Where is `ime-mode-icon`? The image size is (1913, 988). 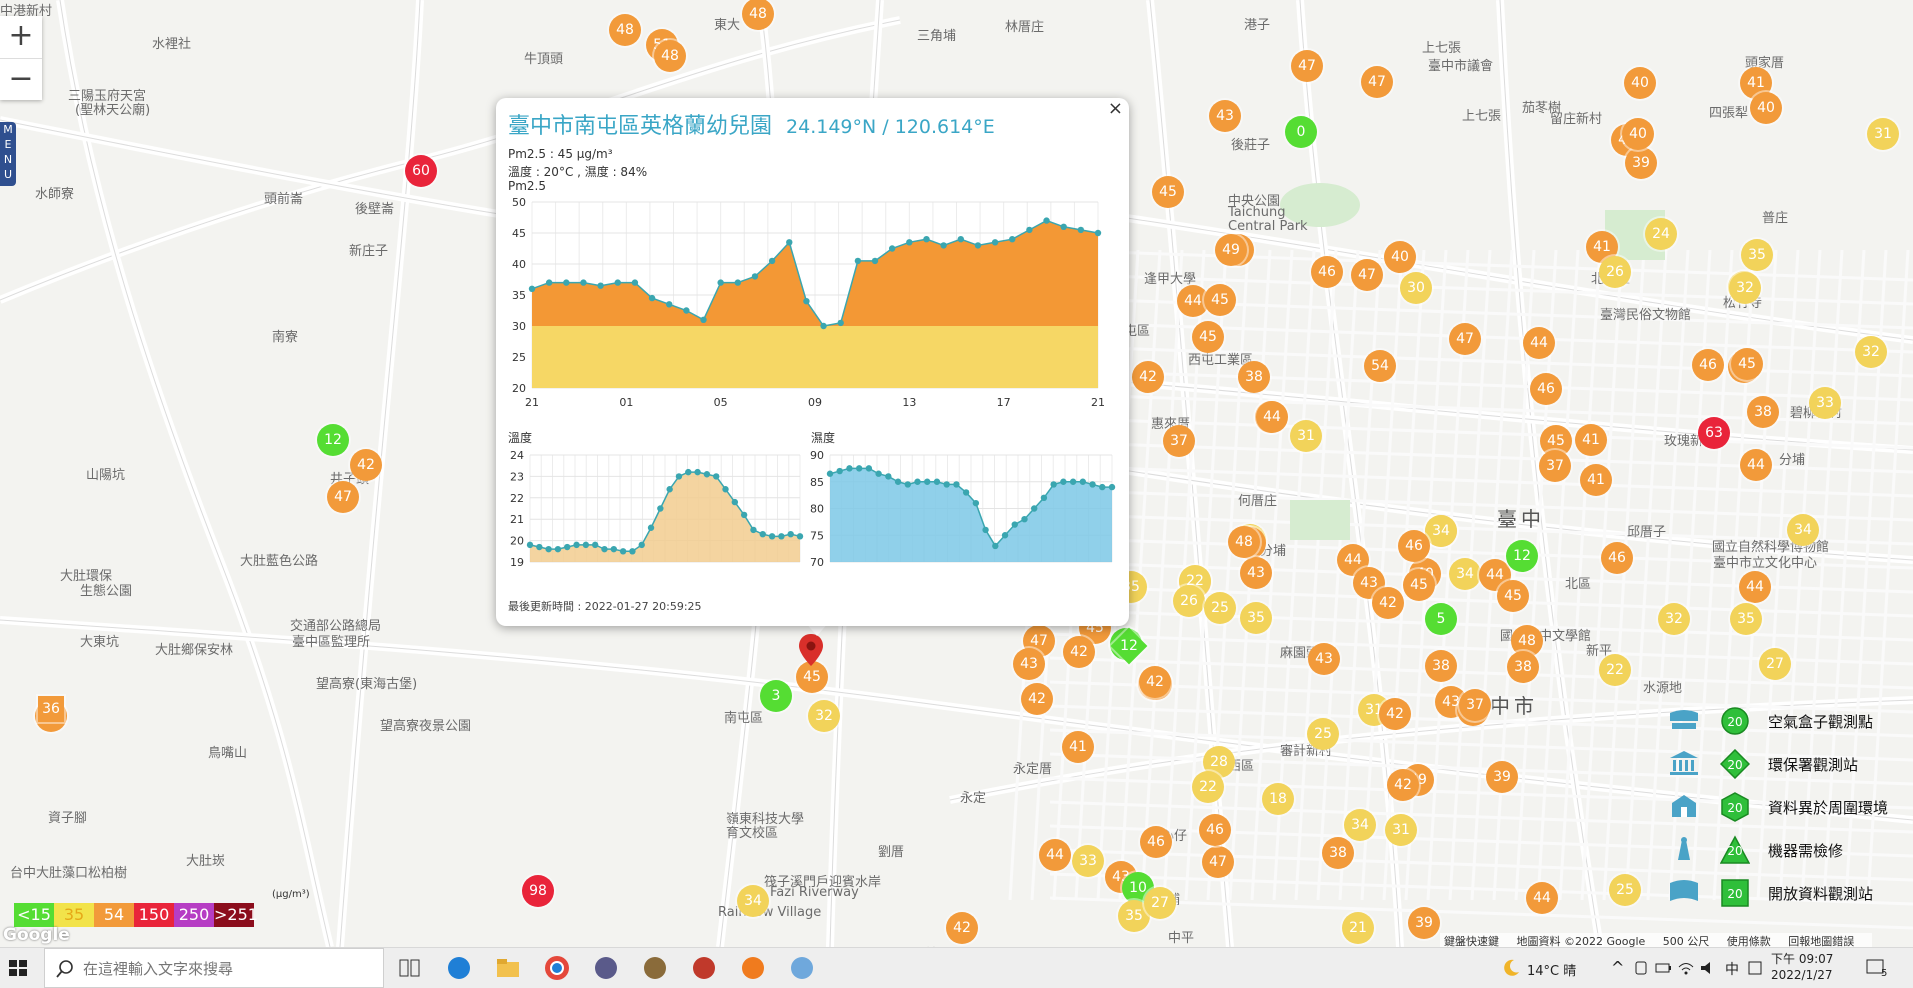 ime-mode-icon is located at coordinates (1755, 968).